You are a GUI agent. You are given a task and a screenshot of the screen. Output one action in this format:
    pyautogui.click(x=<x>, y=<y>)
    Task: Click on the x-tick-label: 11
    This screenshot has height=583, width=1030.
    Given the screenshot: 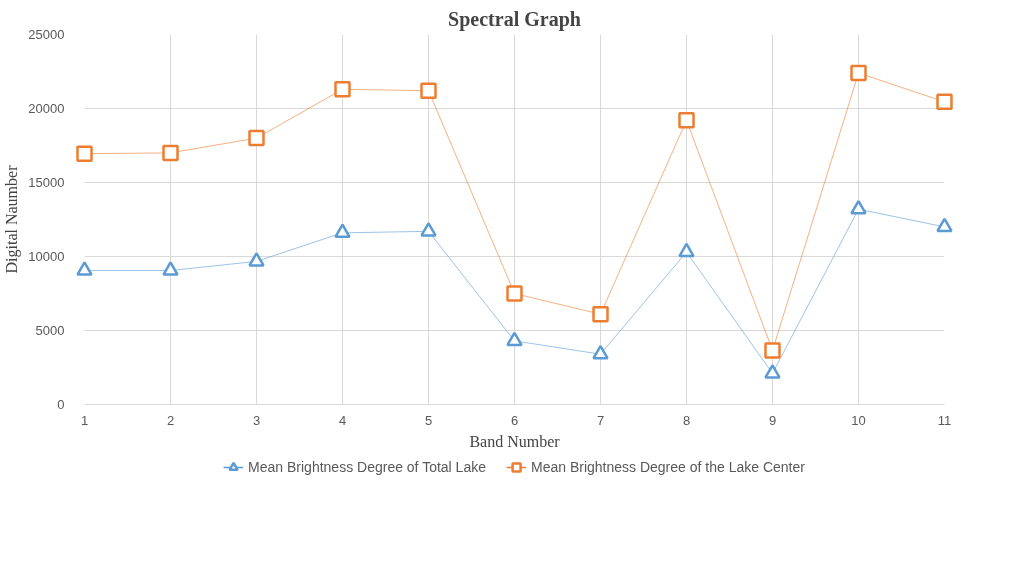 What is the action you would take?
    pyautogui.click(x=944, y=420)
    